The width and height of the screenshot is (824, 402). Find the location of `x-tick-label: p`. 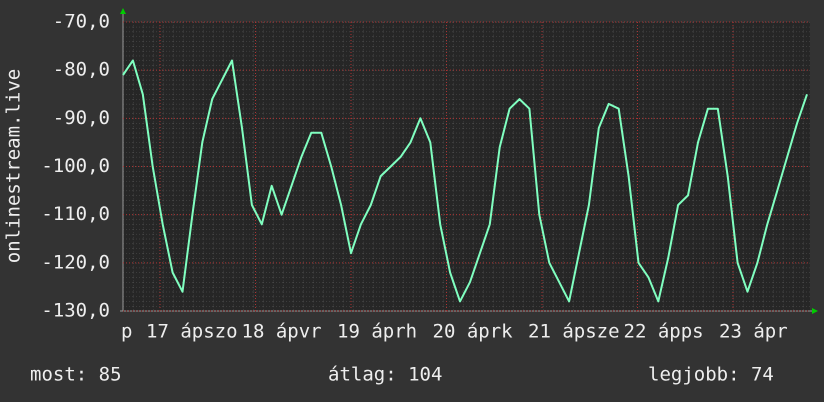

x-tick-label: p is located at coordinates (126, 332).